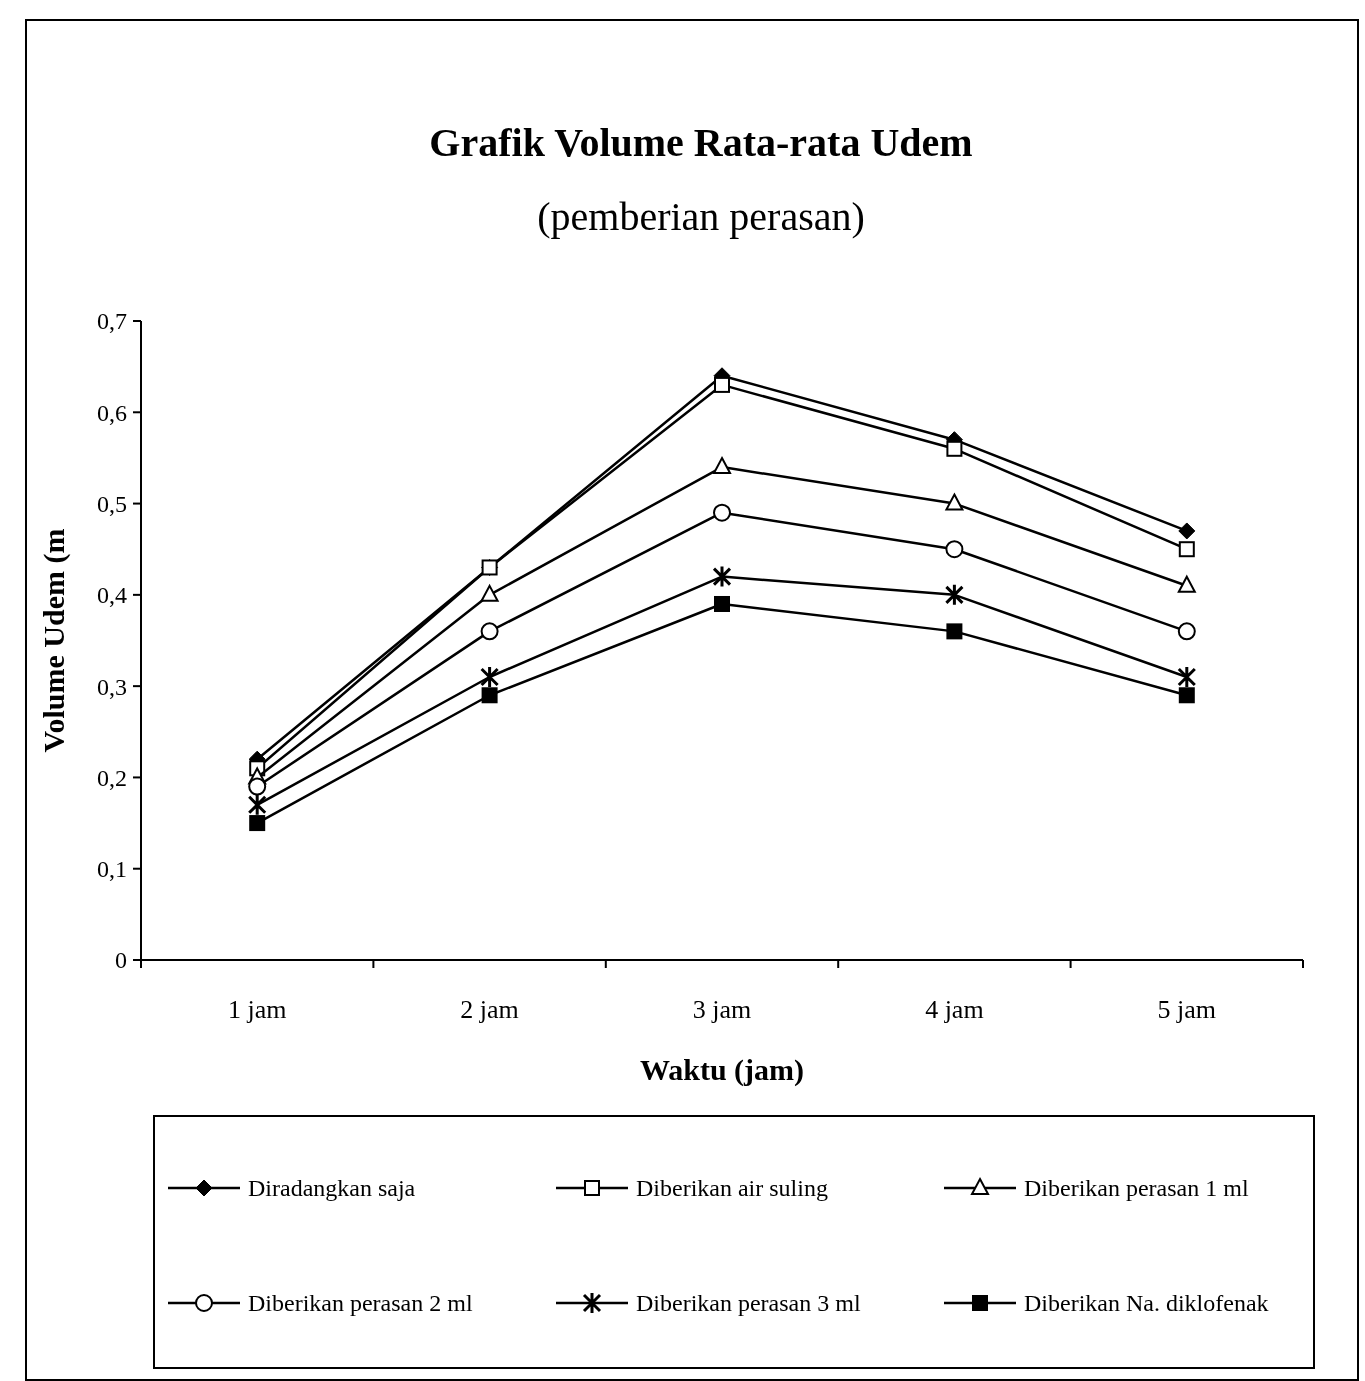 The width and height of the screenshot is (1365, 1381). I want to click on x-tick-label: 2 jam, so click(489, 1009).